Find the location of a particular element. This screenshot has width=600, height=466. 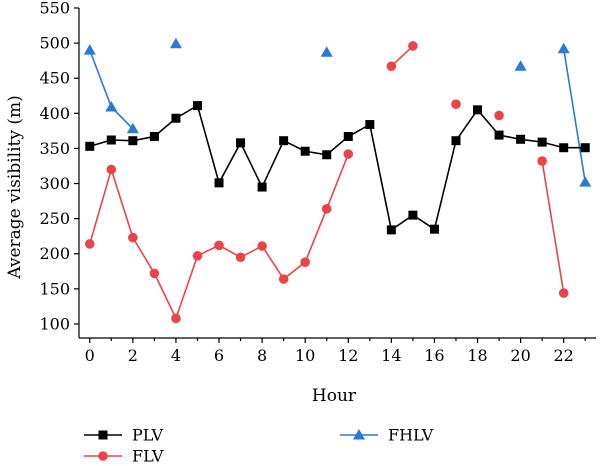

x-tick-label: 20 is located at coordinates (520, 355).